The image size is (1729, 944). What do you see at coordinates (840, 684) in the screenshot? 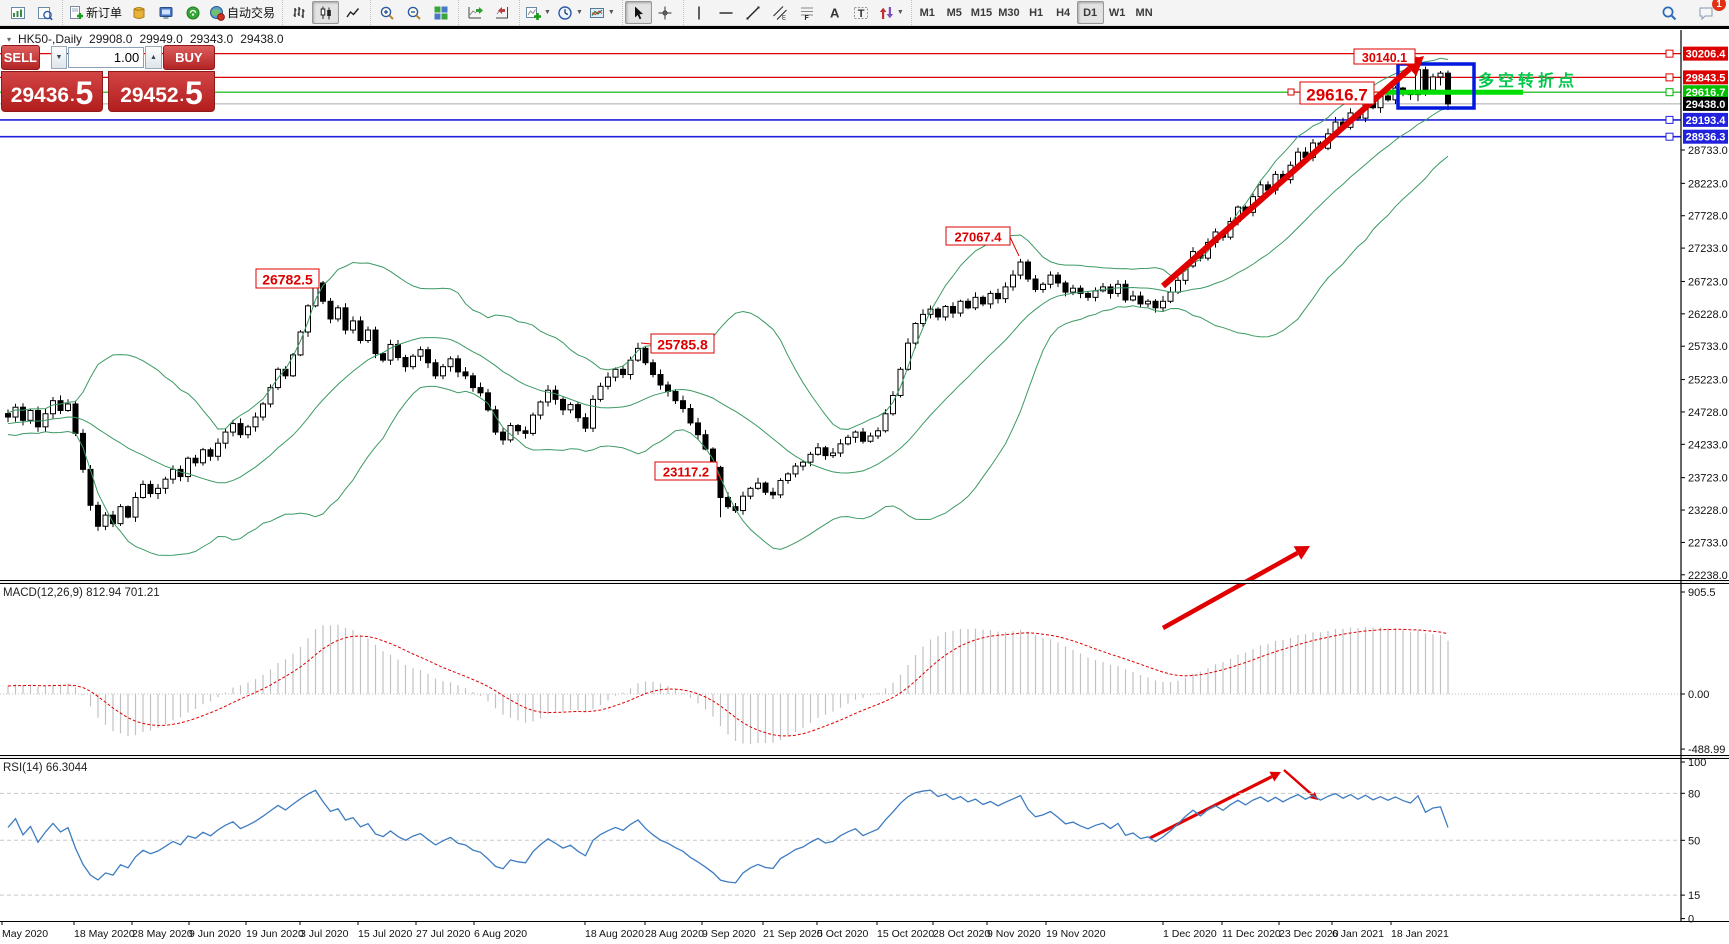
I see `macd-pane` at bounding box center [840, 684].